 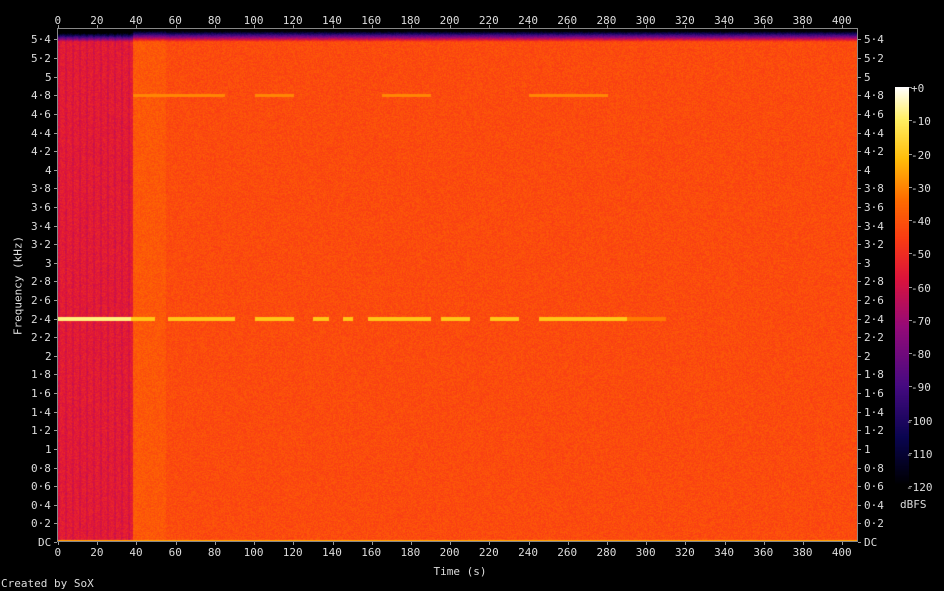 I want to click on x-tick-label-bottom: 120, so click(x=292, y=552).